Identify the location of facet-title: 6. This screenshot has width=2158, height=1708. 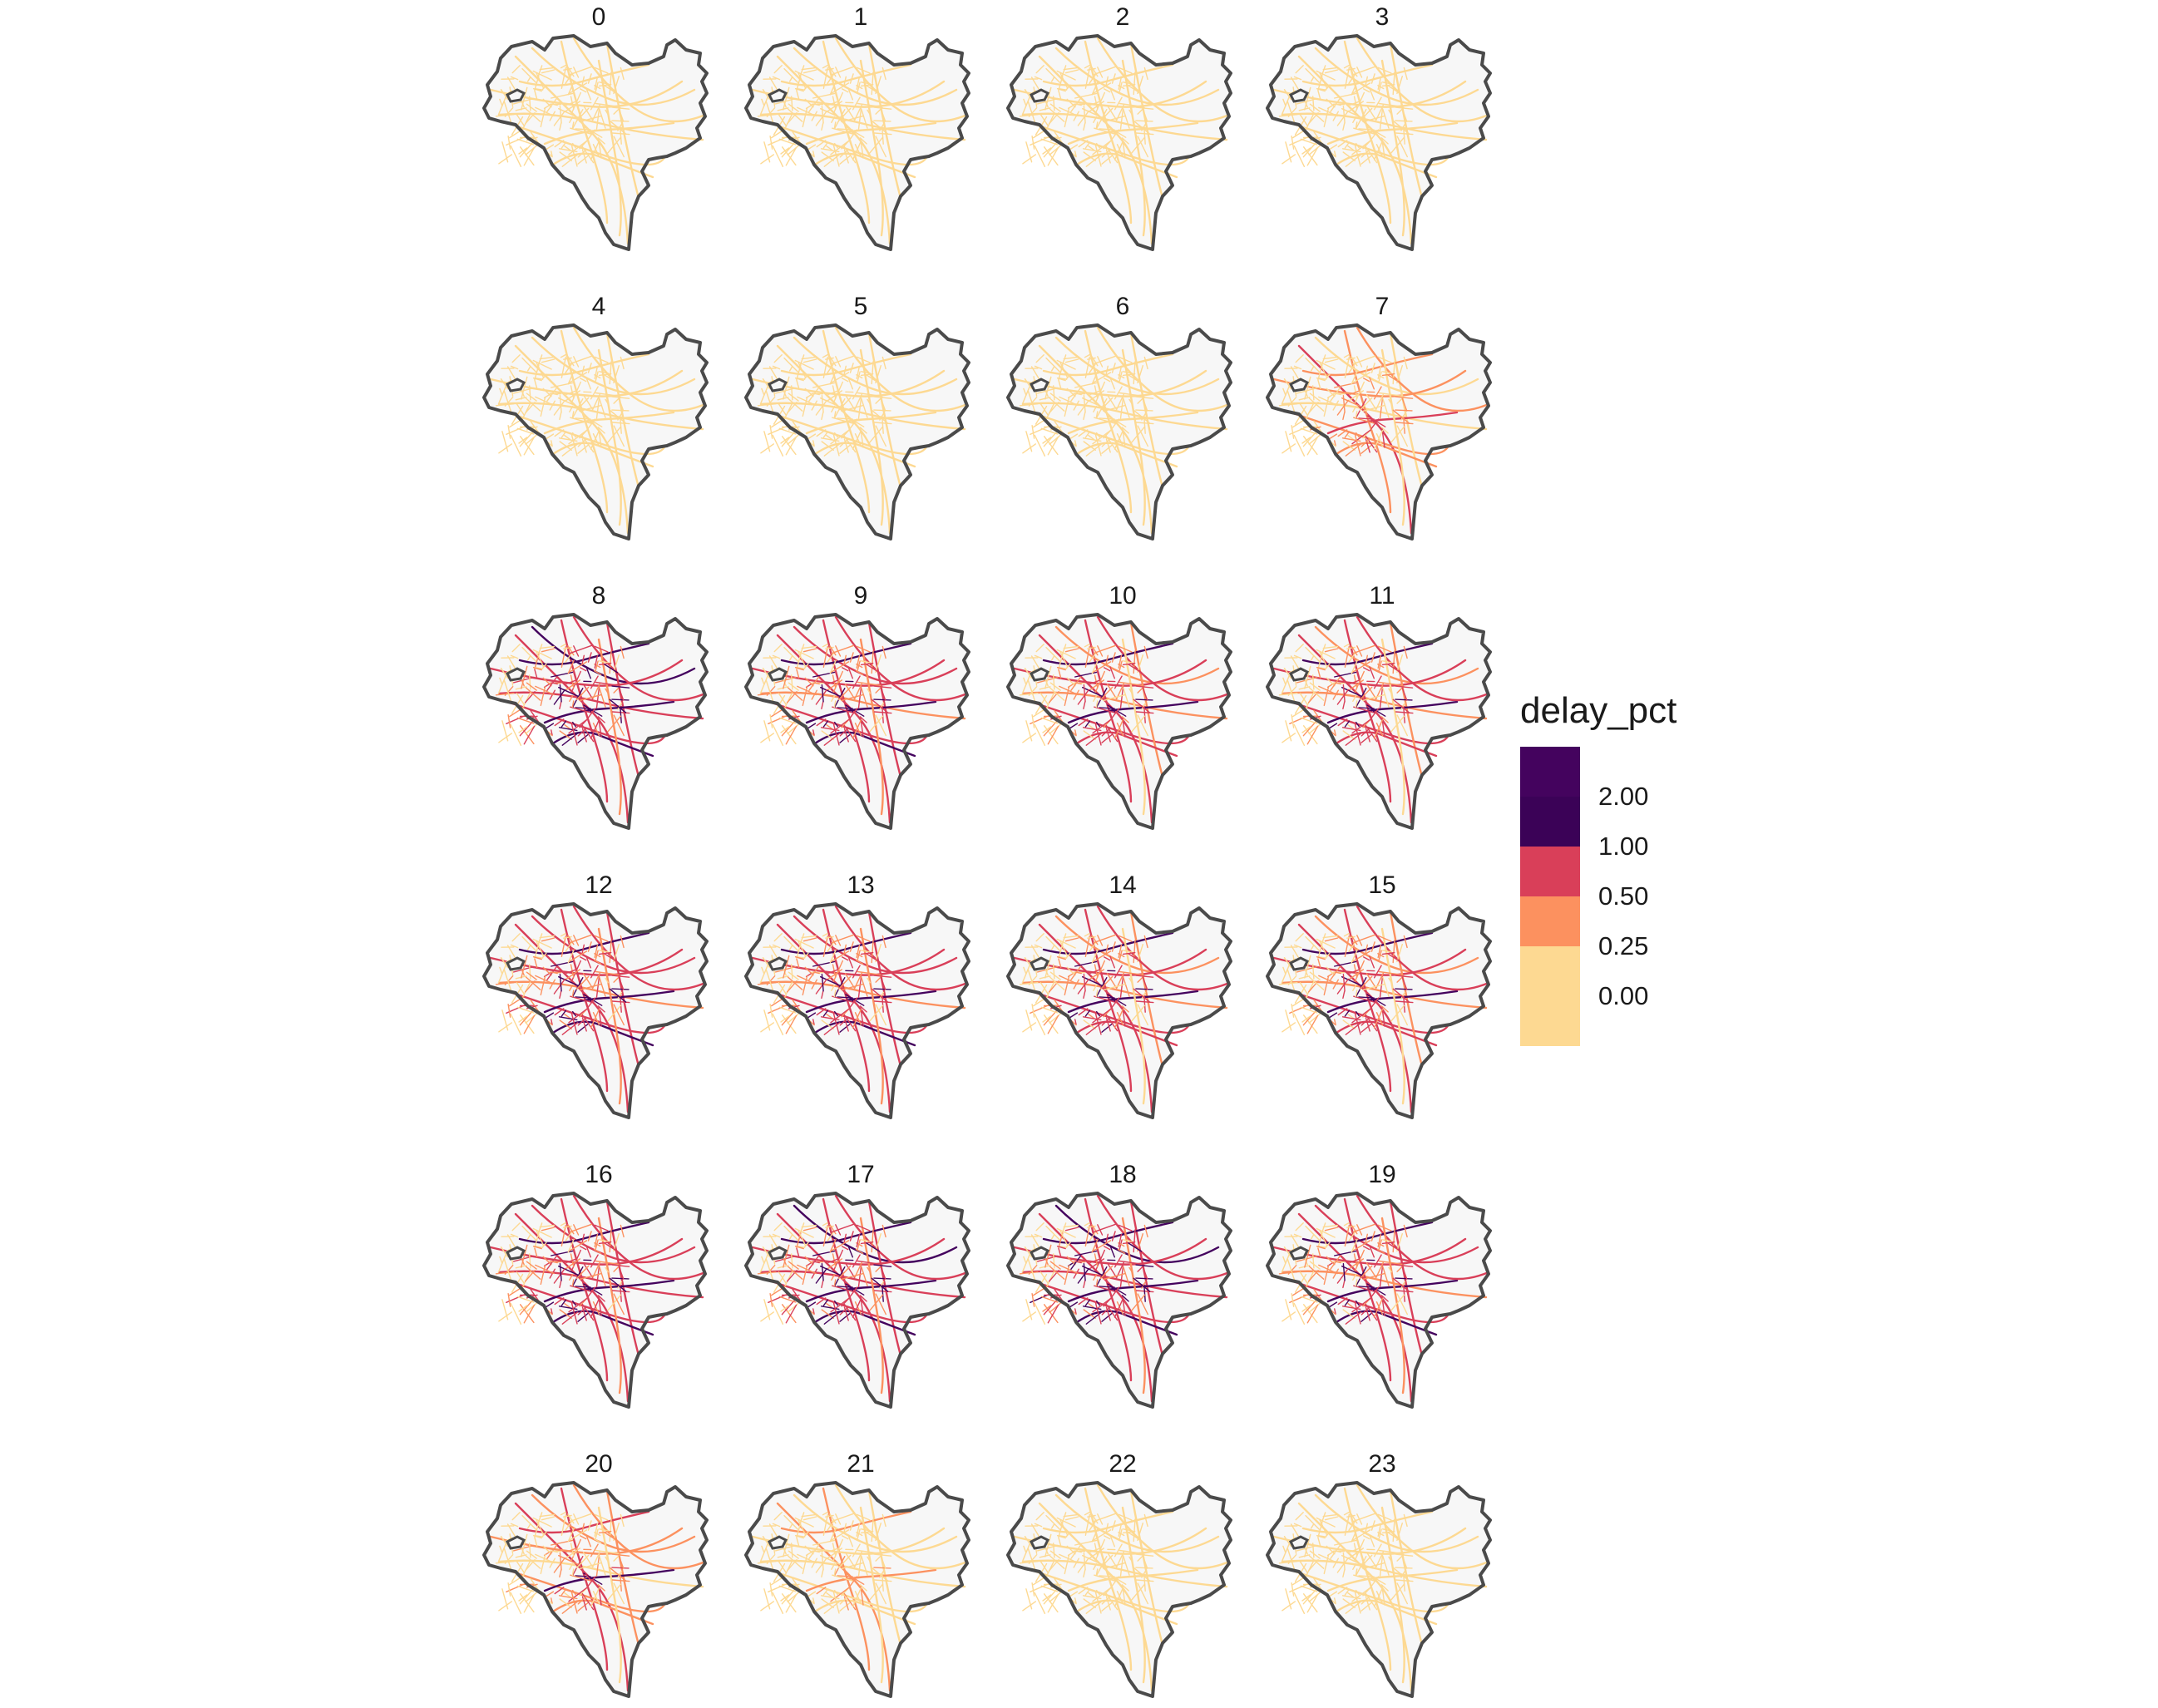
(1122, 306).